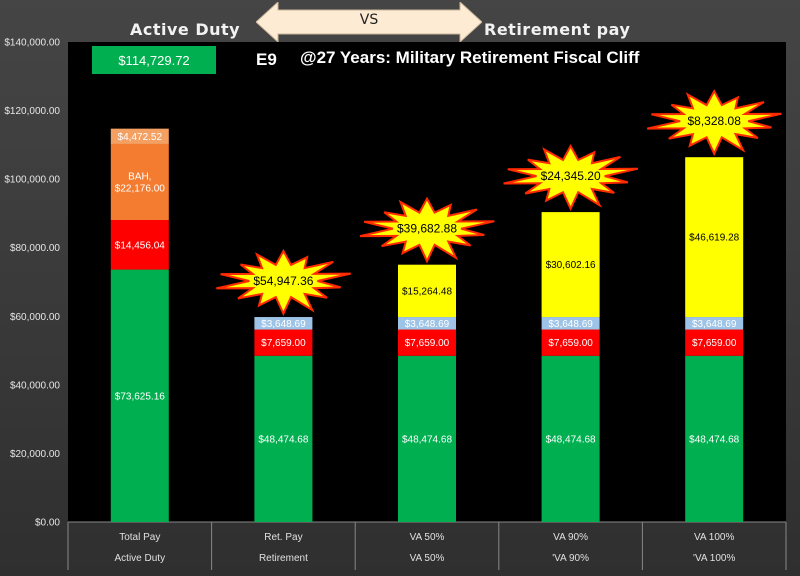 The height and width of the screenshot is (576, 800). Describe the element at coordinates (557, 29) in the screenshot. I see `retirement-pay-heading: Retirement pay` at that location.